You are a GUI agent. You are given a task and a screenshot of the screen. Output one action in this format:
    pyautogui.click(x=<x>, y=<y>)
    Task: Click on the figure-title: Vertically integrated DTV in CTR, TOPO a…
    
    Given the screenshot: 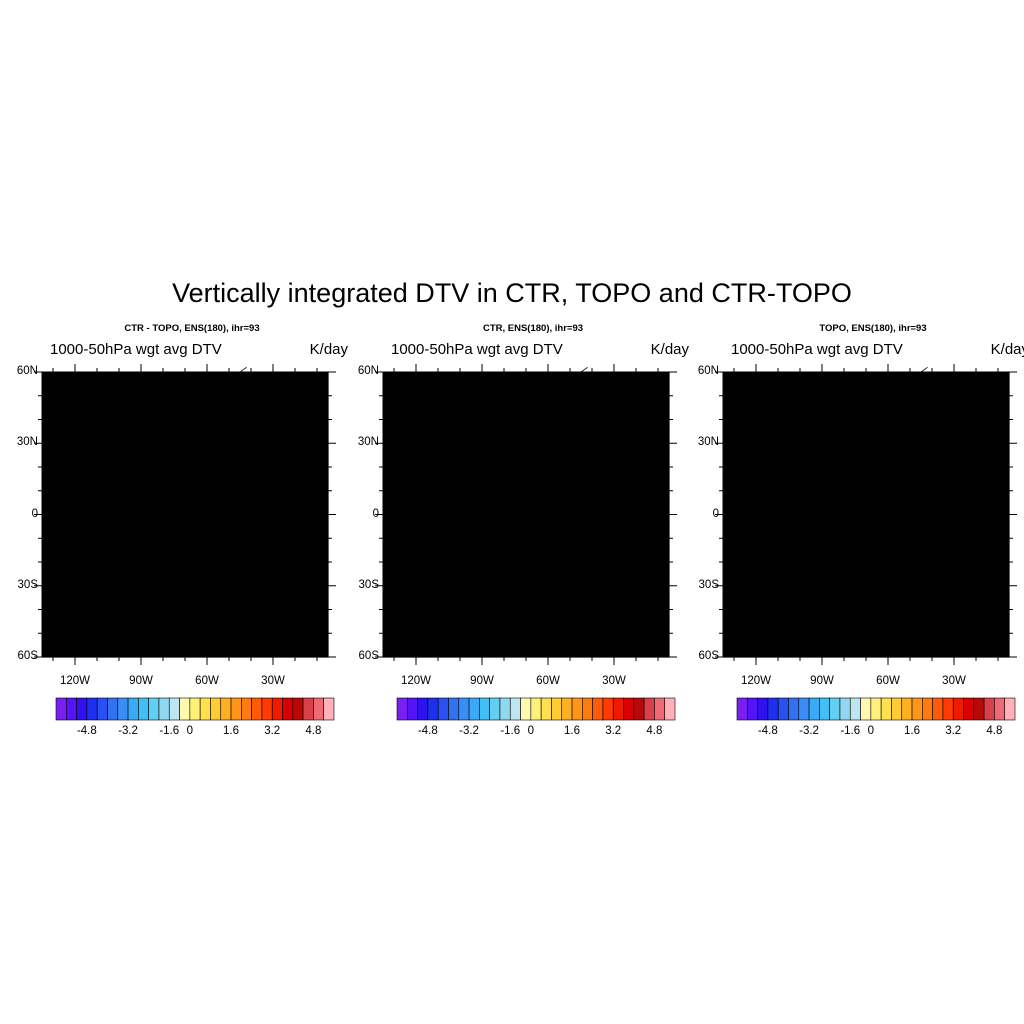 What is the action you would take?
    pyautogui.click(x=512, y=293)
    